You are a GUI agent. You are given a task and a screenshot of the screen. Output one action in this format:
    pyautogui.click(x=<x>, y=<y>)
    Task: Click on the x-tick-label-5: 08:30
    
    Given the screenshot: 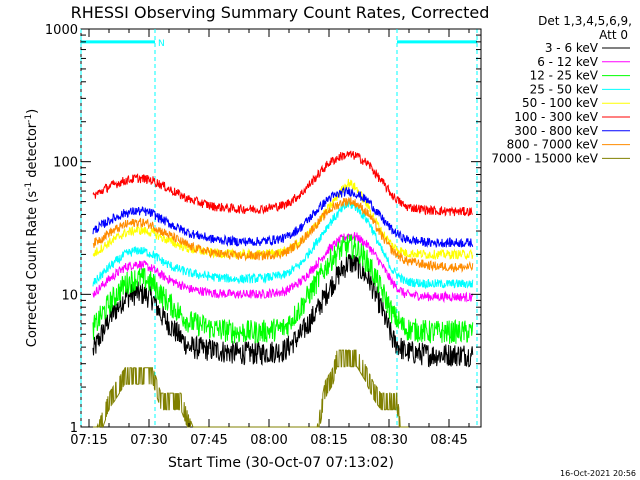 What is the action you would take?
    pyautogui.click(x=388, y=440)
    